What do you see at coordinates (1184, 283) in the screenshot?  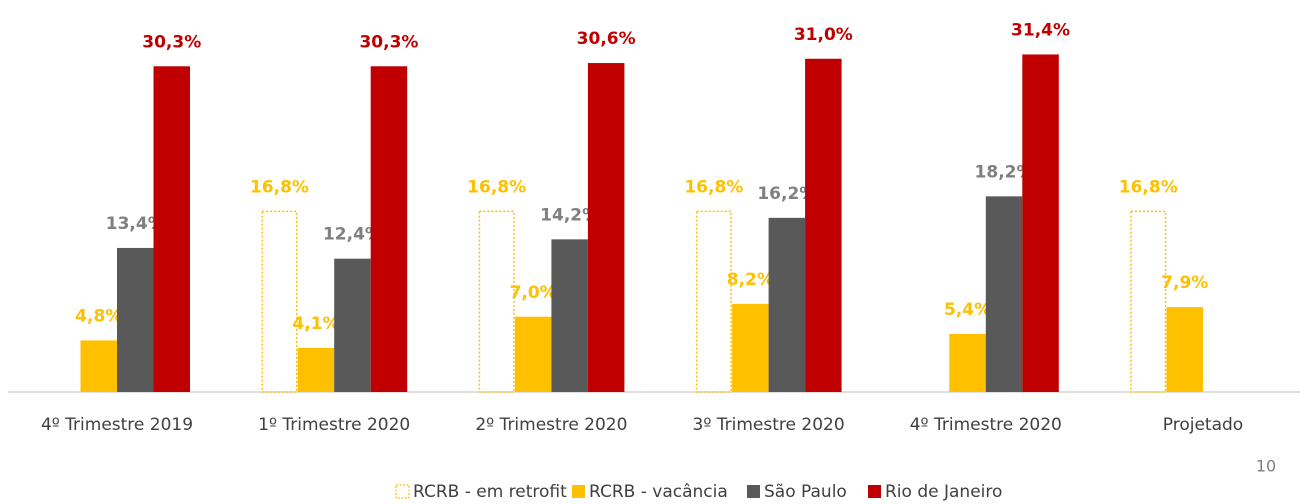 I see `value-label: 7,9%` at bounding box center [1184, 283].